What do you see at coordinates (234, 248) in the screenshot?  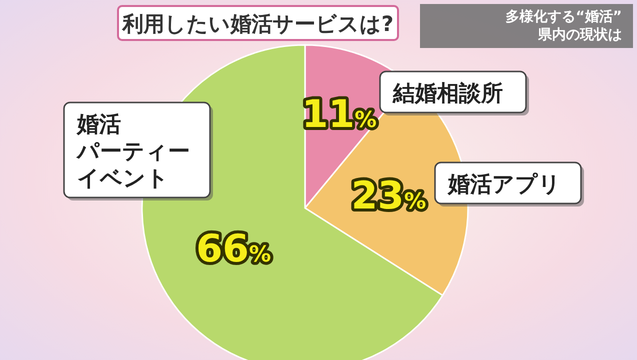 I see `data-label: 66%` at bounding box center [234, 248].